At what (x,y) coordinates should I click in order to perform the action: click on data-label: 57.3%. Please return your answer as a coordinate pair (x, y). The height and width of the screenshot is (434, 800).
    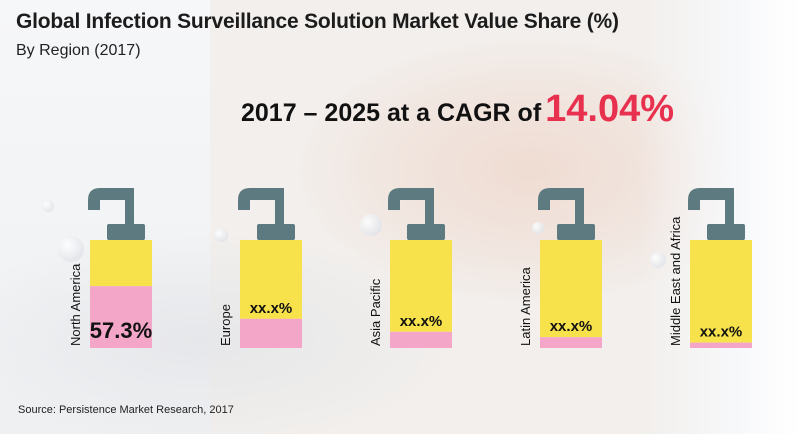
    Looking at the image, I should click on (121, 330).